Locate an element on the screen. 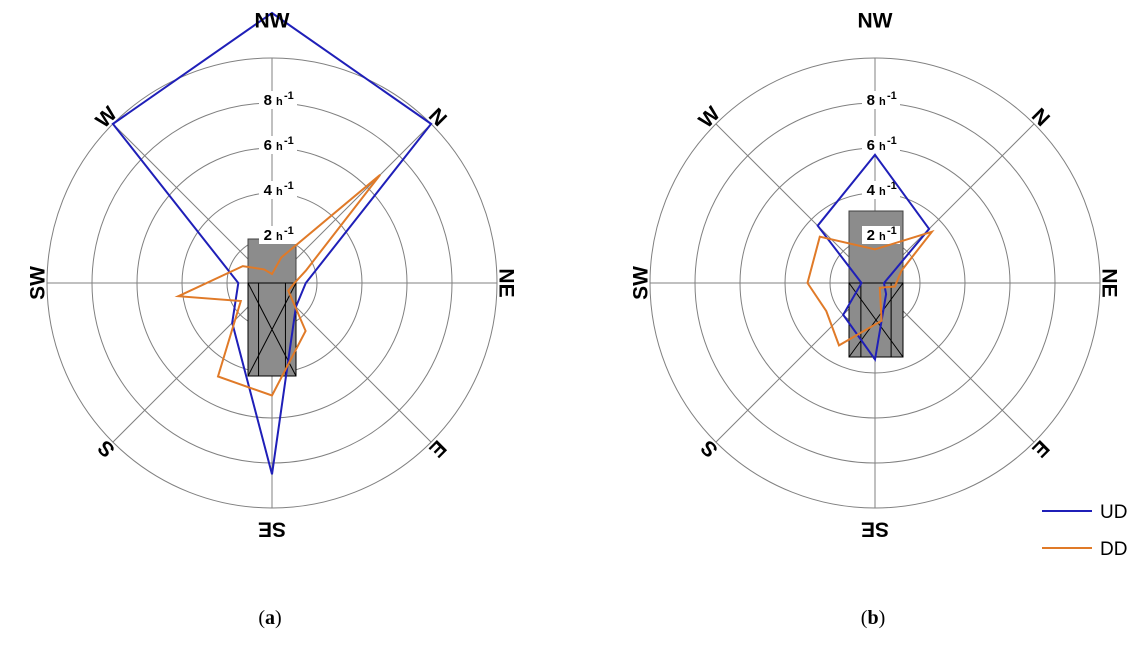 The image size is (1148, 648). panel-label-a: (a) is located at coordinates (269, 618).